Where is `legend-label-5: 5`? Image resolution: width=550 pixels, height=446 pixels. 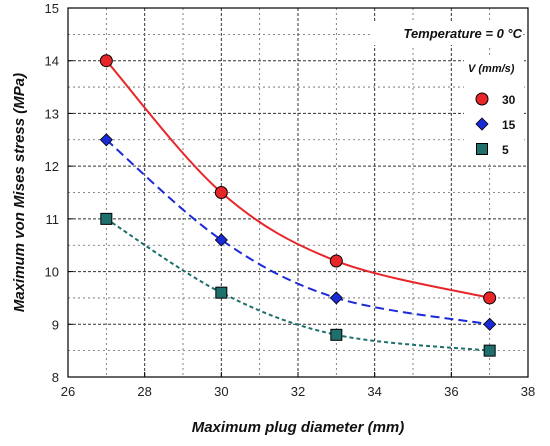 legend-label-5: 5 is located at coordinates (505, 150).